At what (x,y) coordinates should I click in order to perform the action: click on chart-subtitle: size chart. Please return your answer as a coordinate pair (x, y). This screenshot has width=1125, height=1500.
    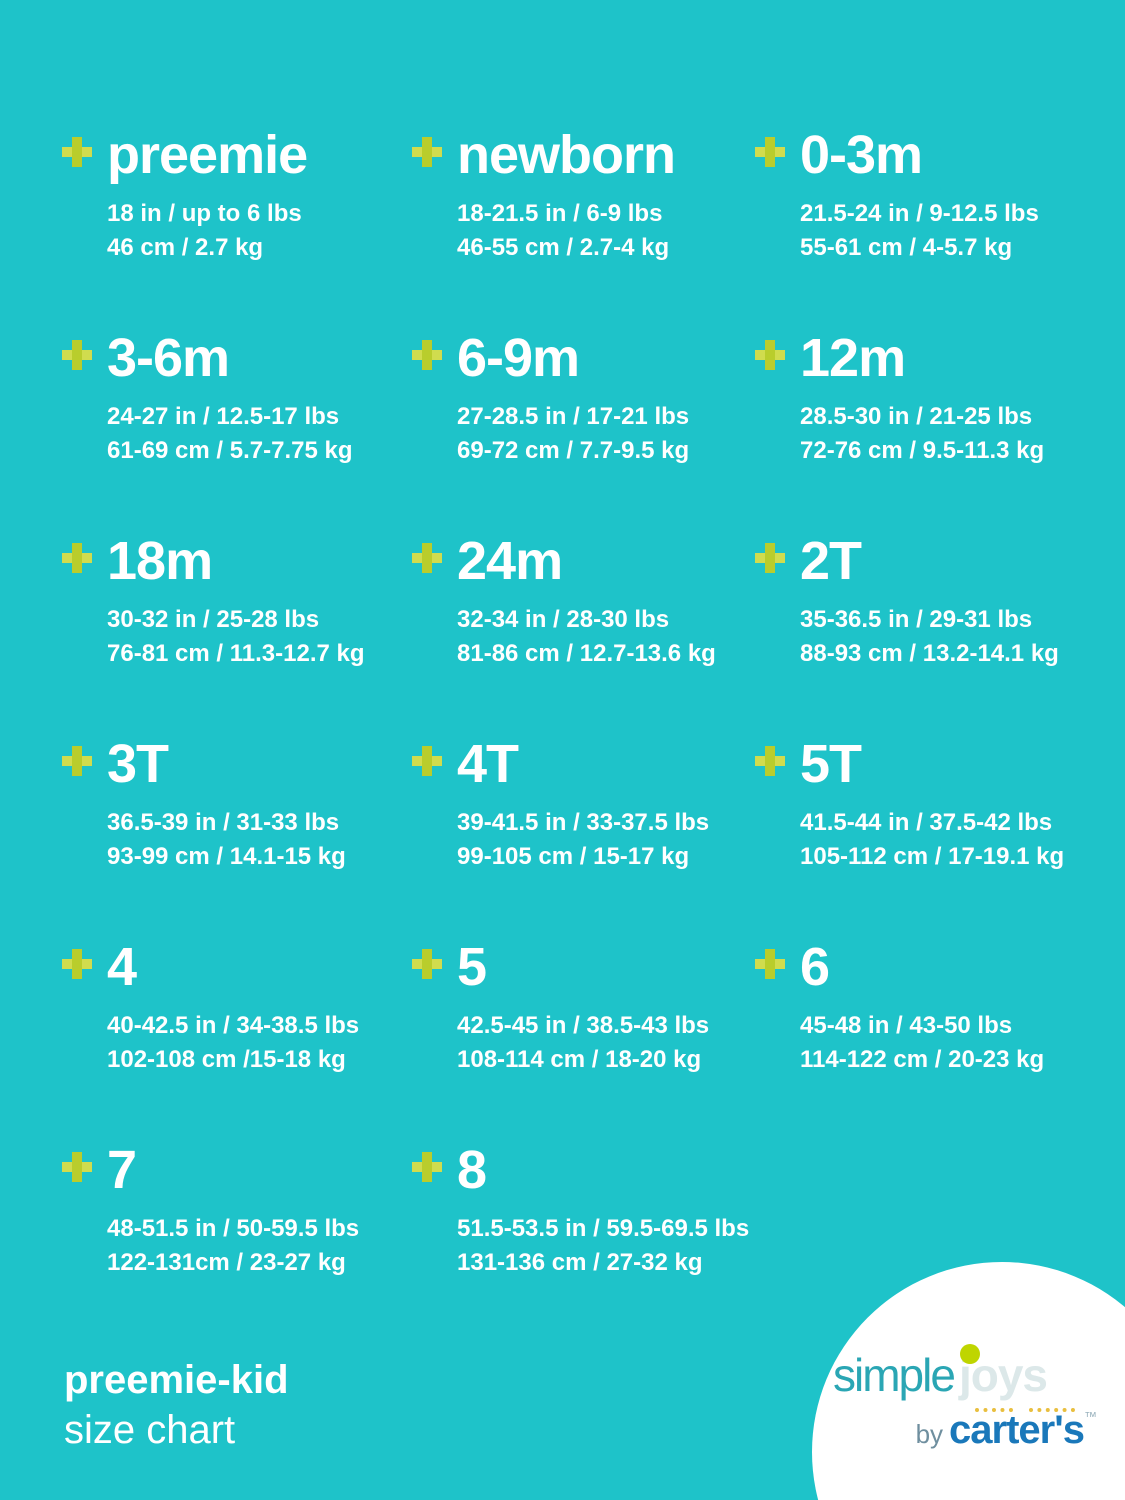
    Looking at the image, I should click on (150, 1430).